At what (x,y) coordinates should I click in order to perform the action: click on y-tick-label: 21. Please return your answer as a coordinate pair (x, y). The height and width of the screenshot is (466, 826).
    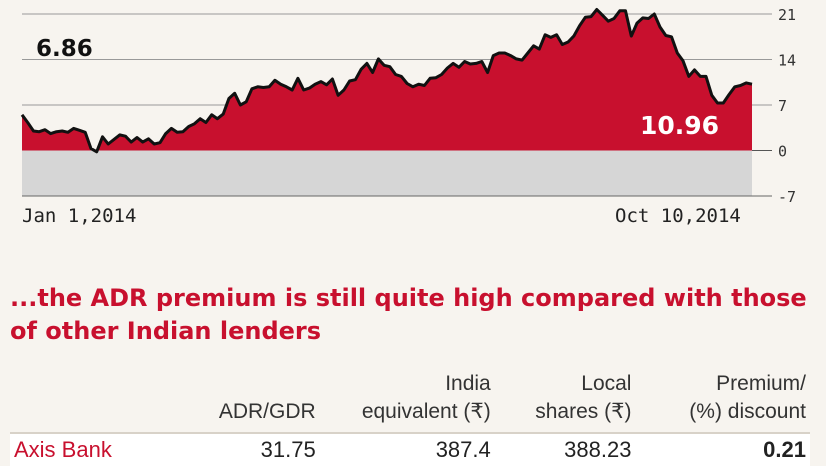
    Looking at the image, I should click on (787, 15).